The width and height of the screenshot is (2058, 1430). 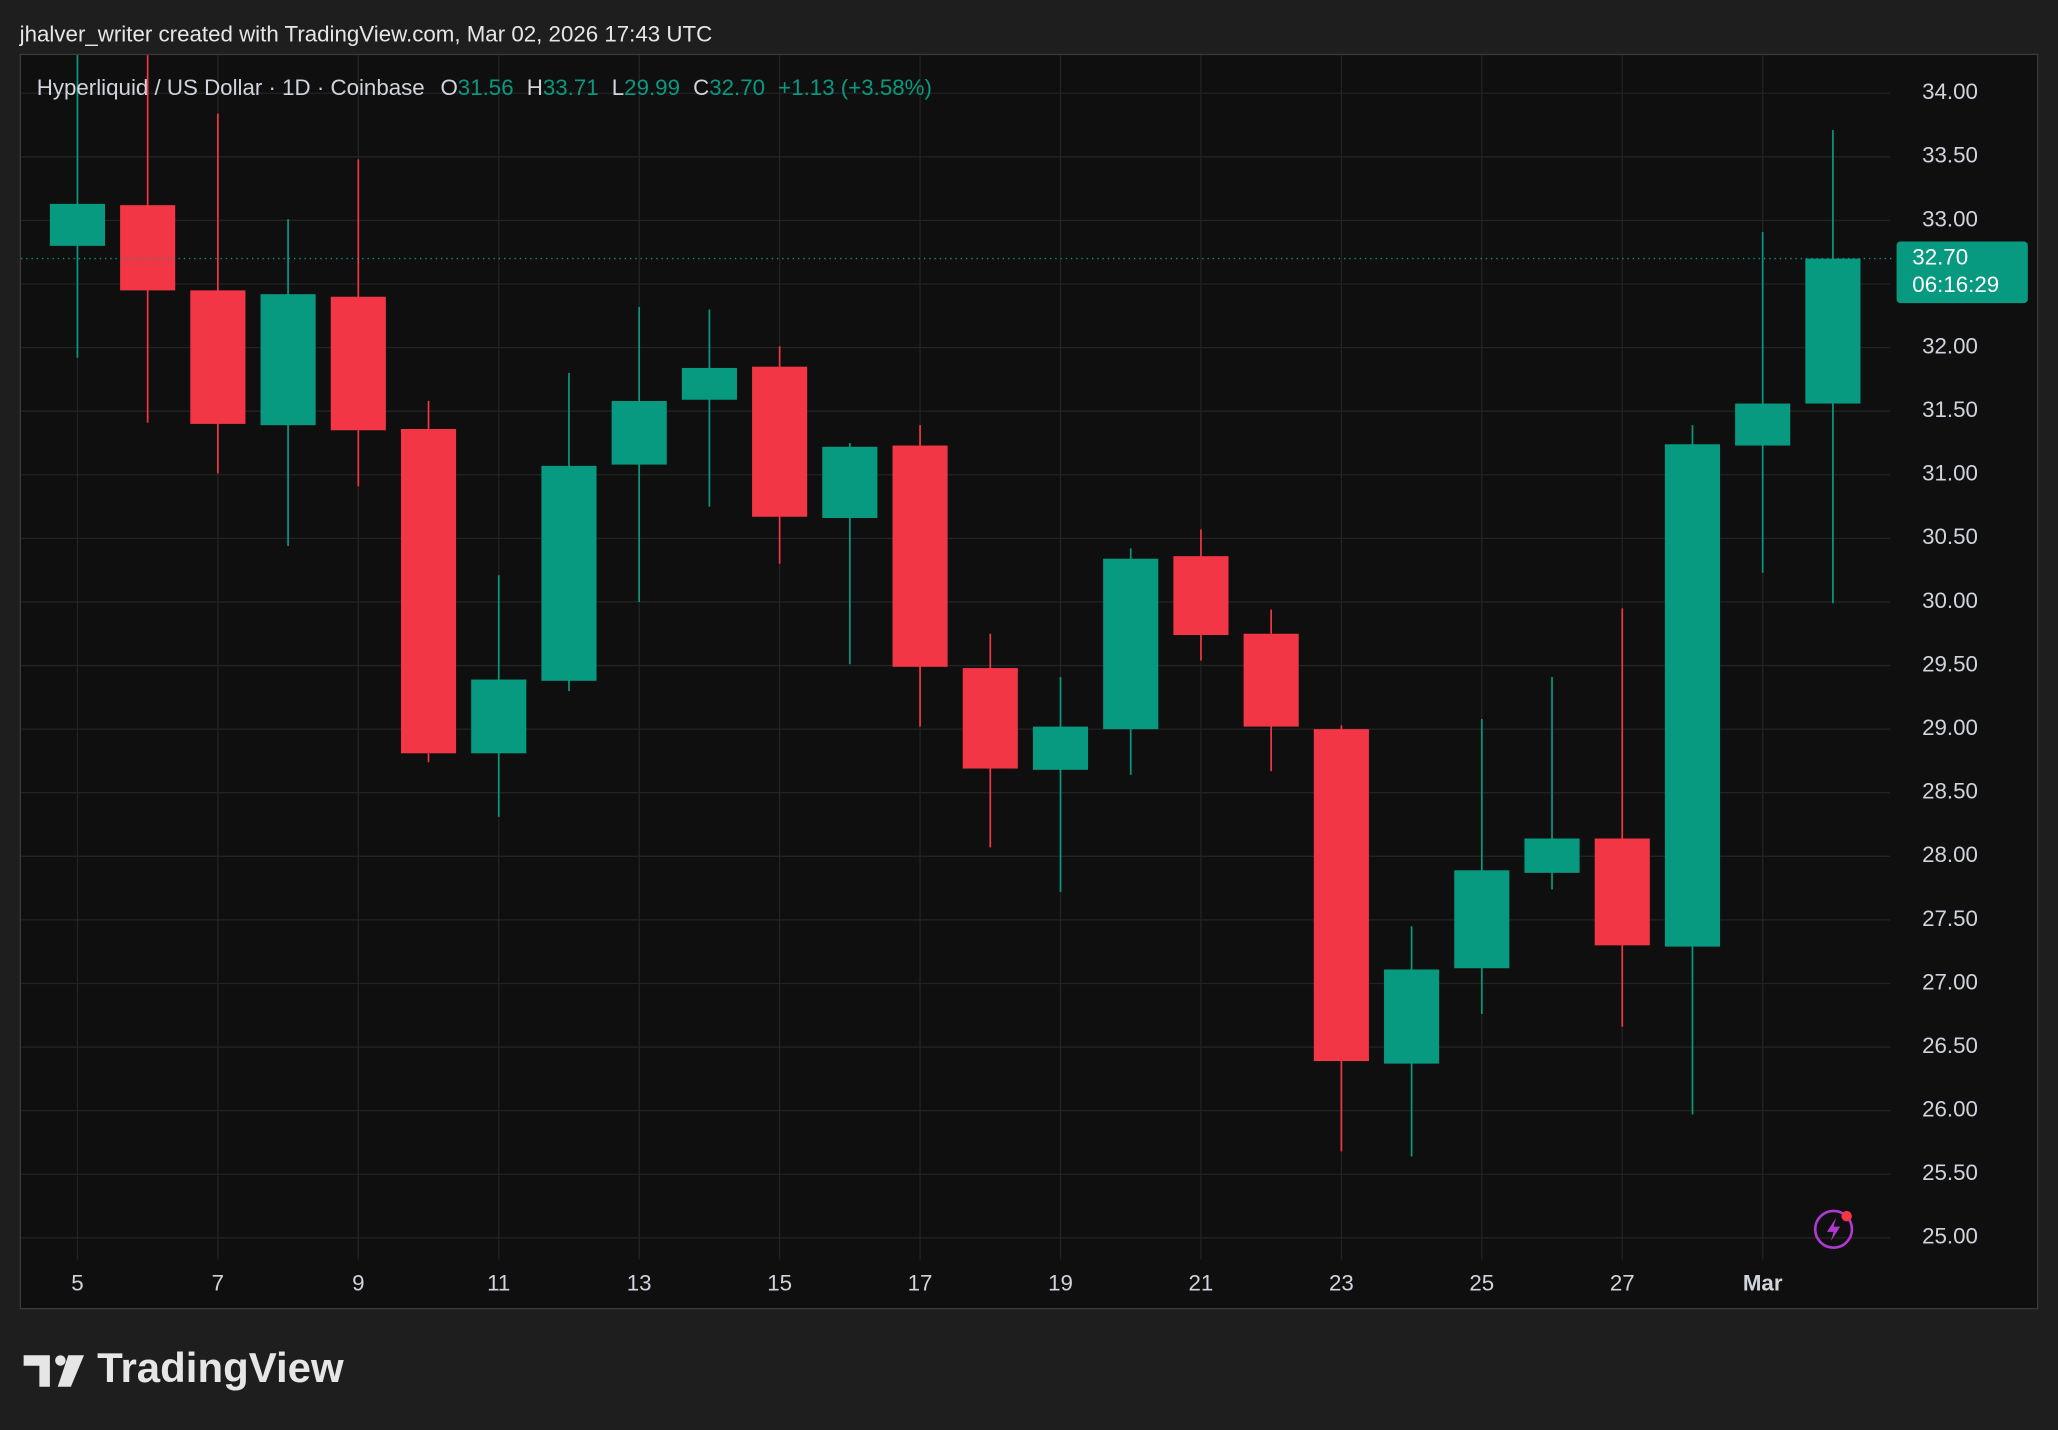 What do you see at coordinates (1060, 1282) in the screenshot?
I see `x-tick-label: 19` at bounding box center [1060, 1282].